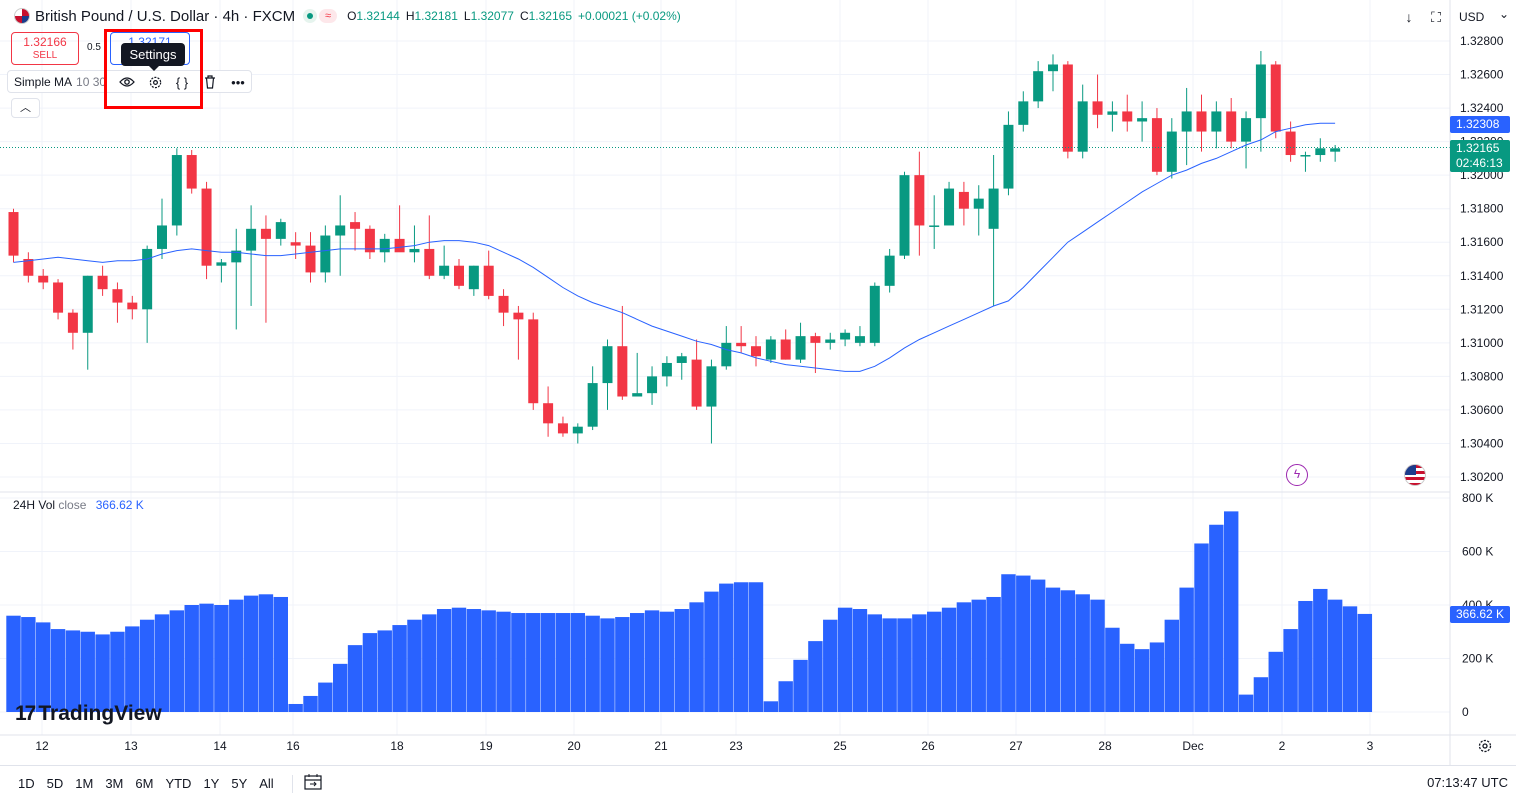  Describe the element at coordinates (165, 16) in the screenshot. I see `symbol-title: British Pound / U.S. Dollar · 4h · FXCM` at that location.